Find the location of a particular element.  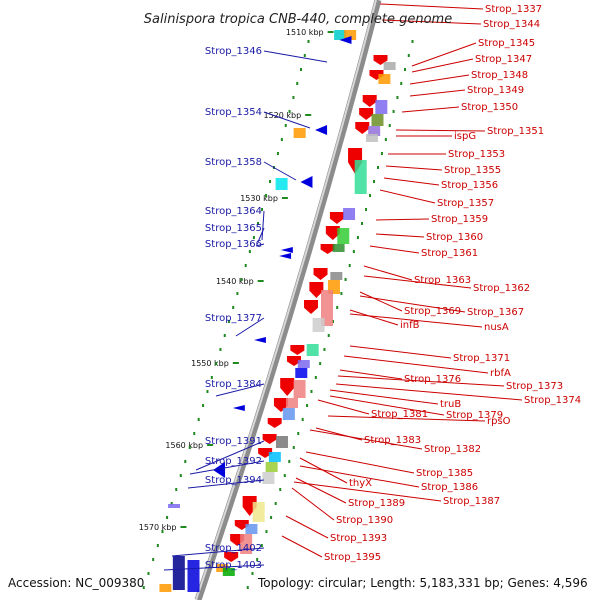

gene-label-right: infB is located at coordinates (410, 325).